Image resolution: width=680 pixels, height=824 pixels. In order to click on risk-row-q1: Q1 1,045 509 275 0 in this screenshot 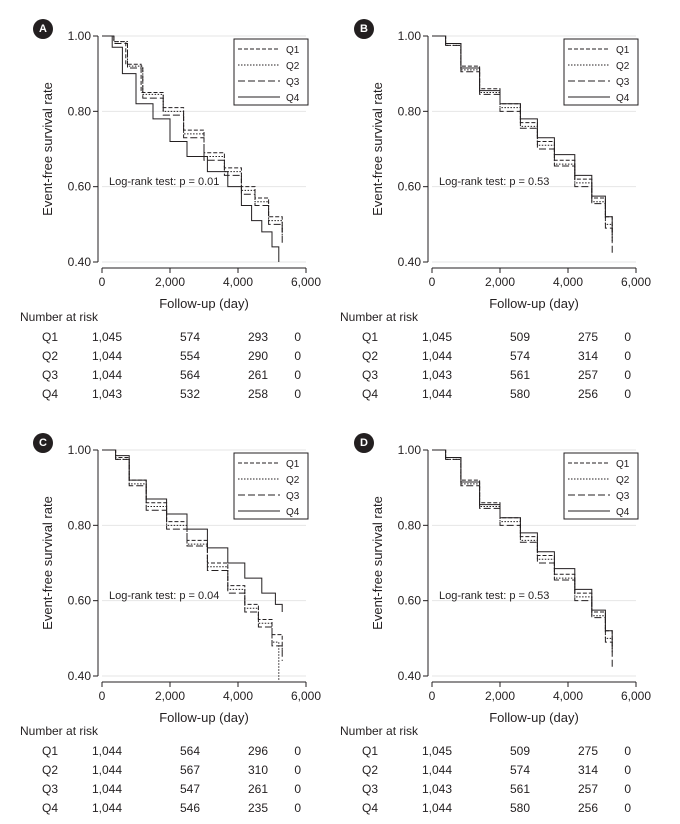, I will do `click(495, 338)`.